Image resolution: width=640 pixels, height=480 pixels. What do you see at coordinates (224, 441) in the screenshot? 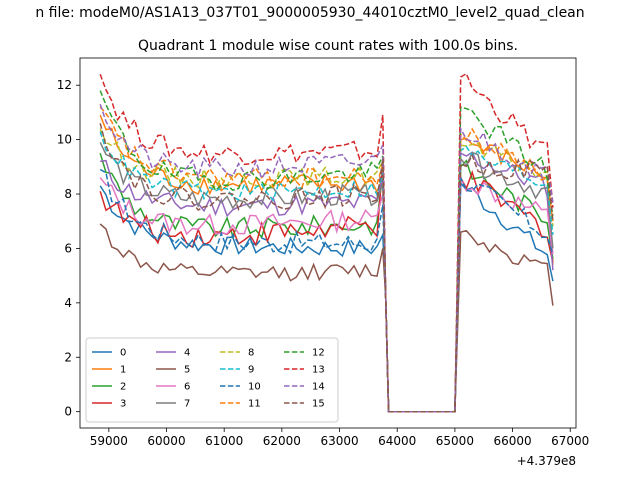
I see `x-tick-label: 61000` at bounding box center [224, 441].